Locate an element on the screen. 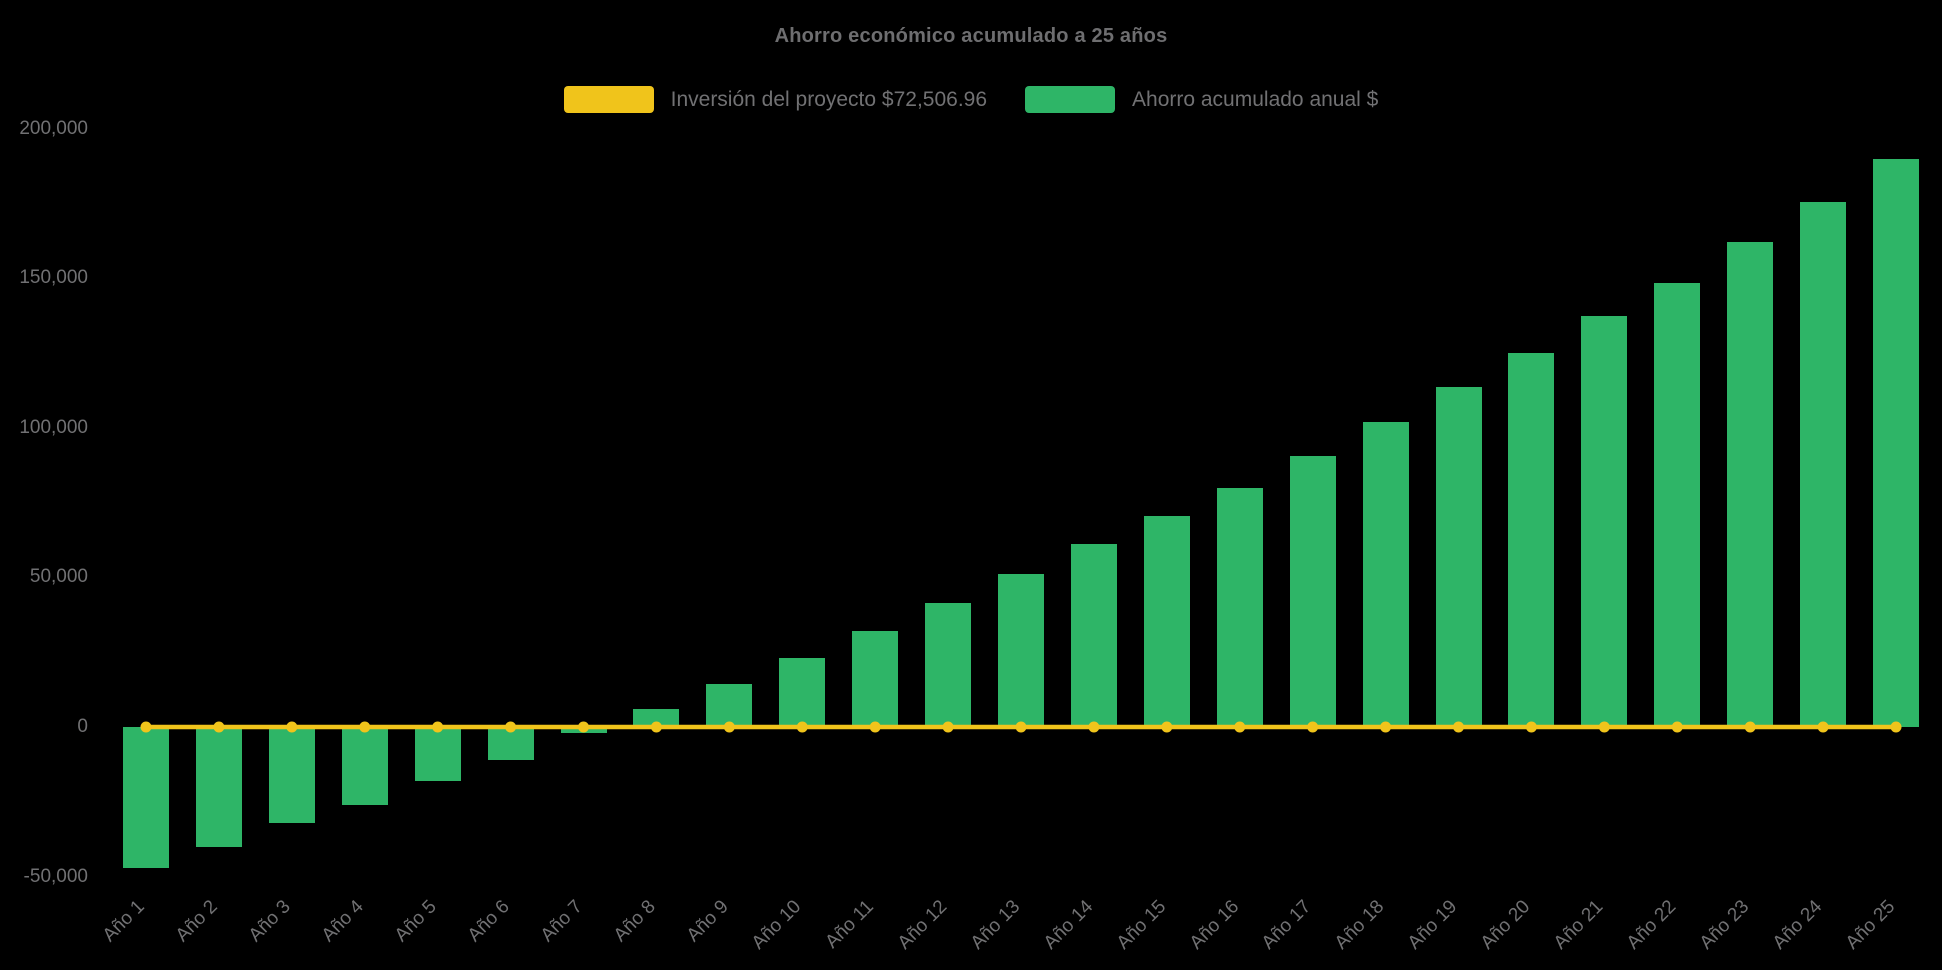  chart-title: Ahorro económico acumulado a 25 años is located at coordinates (971, 36).